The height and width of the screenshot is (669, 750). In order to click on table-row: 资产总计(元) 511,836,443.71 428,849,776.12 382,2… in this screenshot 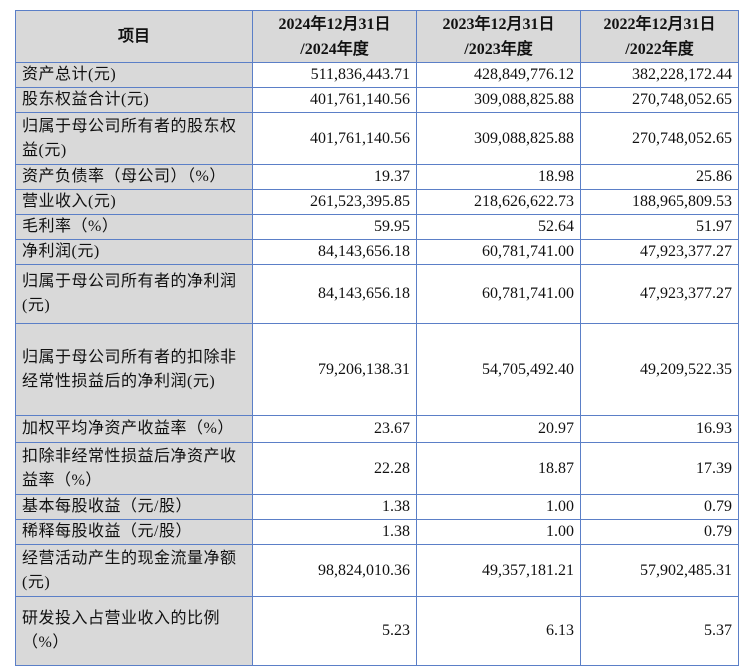, I will do `click(377, 75)`.